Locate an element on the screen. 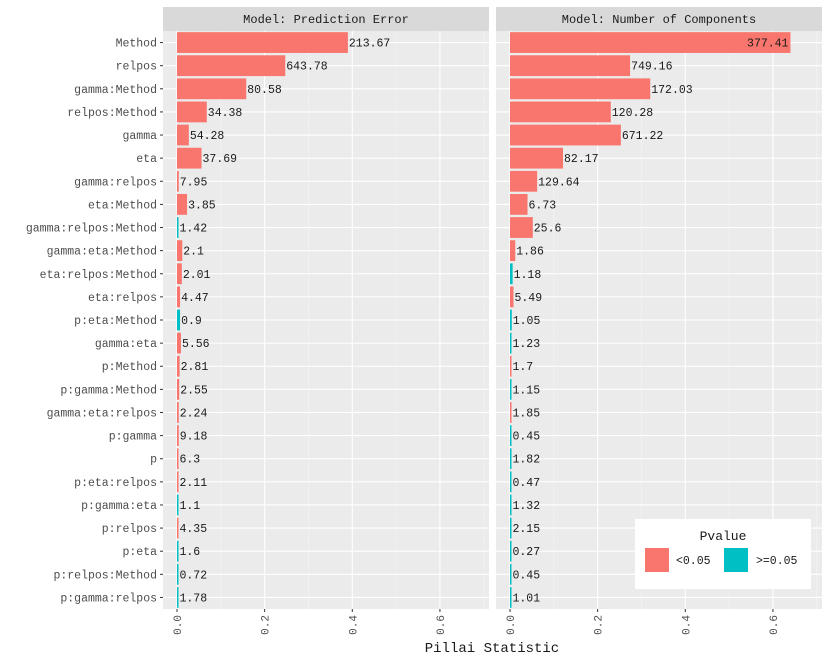  bar-value-label: 1.32 is located at coordinates (527, 506).